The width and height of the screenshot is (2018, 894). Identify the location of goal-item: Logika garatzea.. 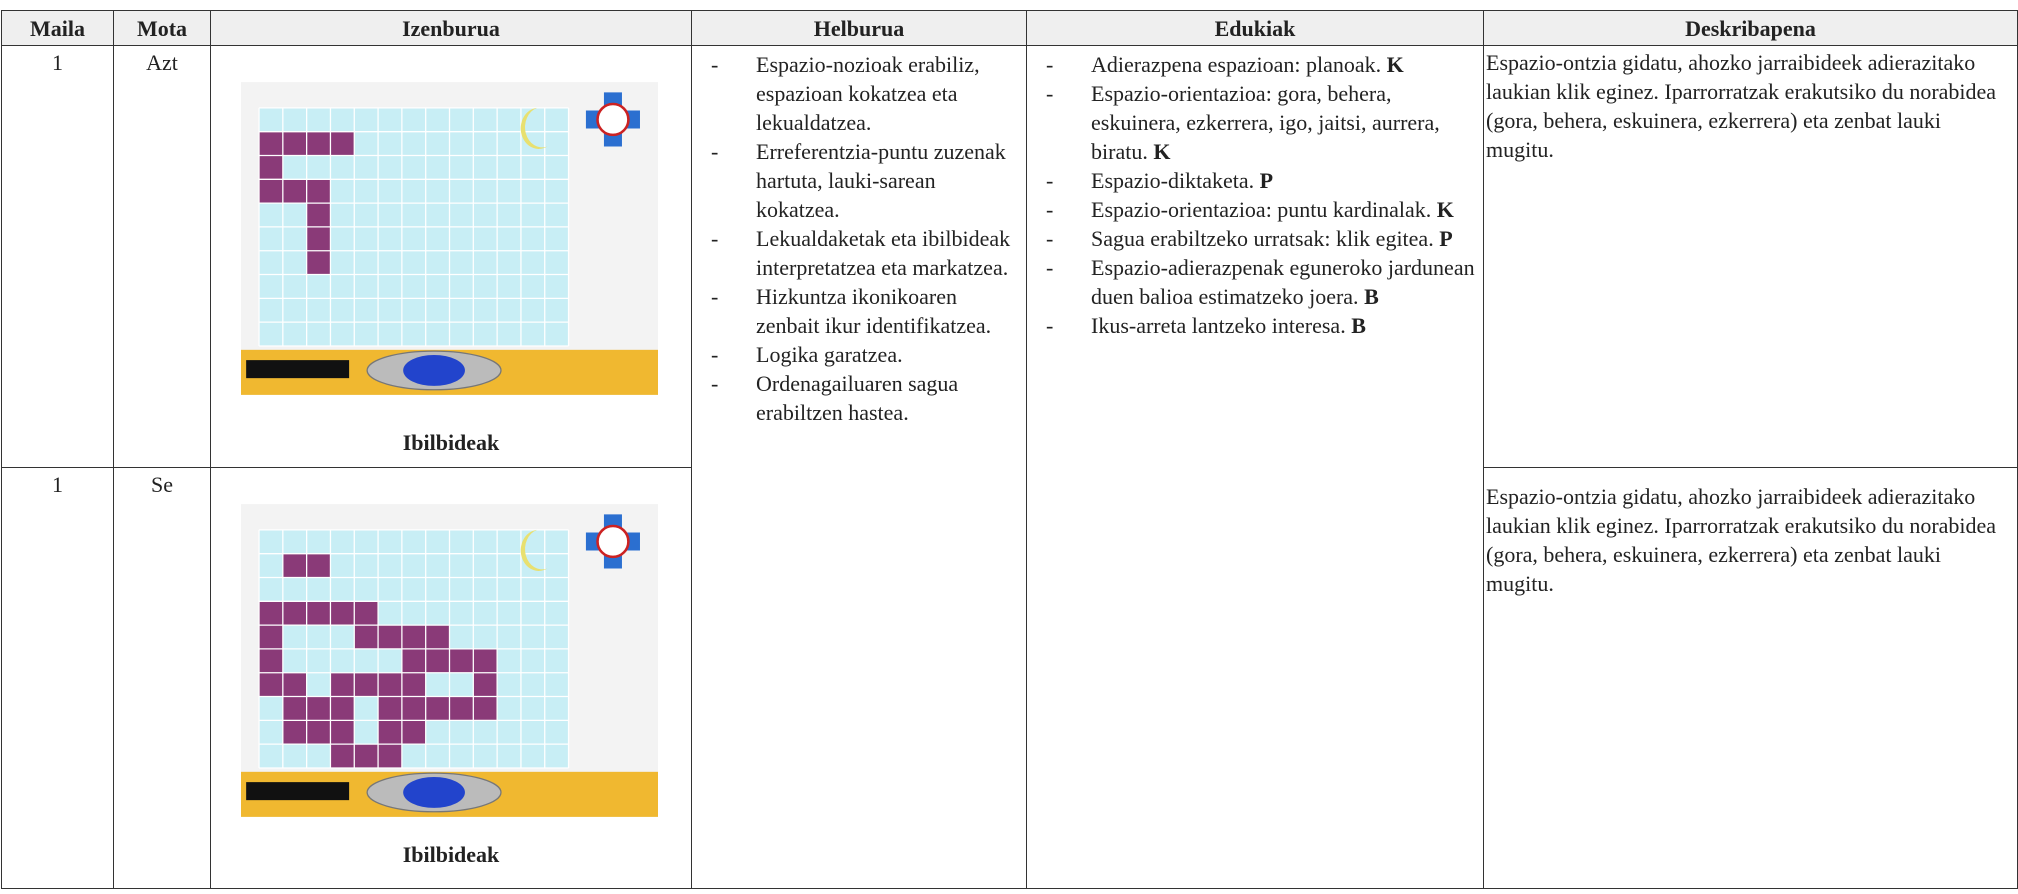
(866, 354).